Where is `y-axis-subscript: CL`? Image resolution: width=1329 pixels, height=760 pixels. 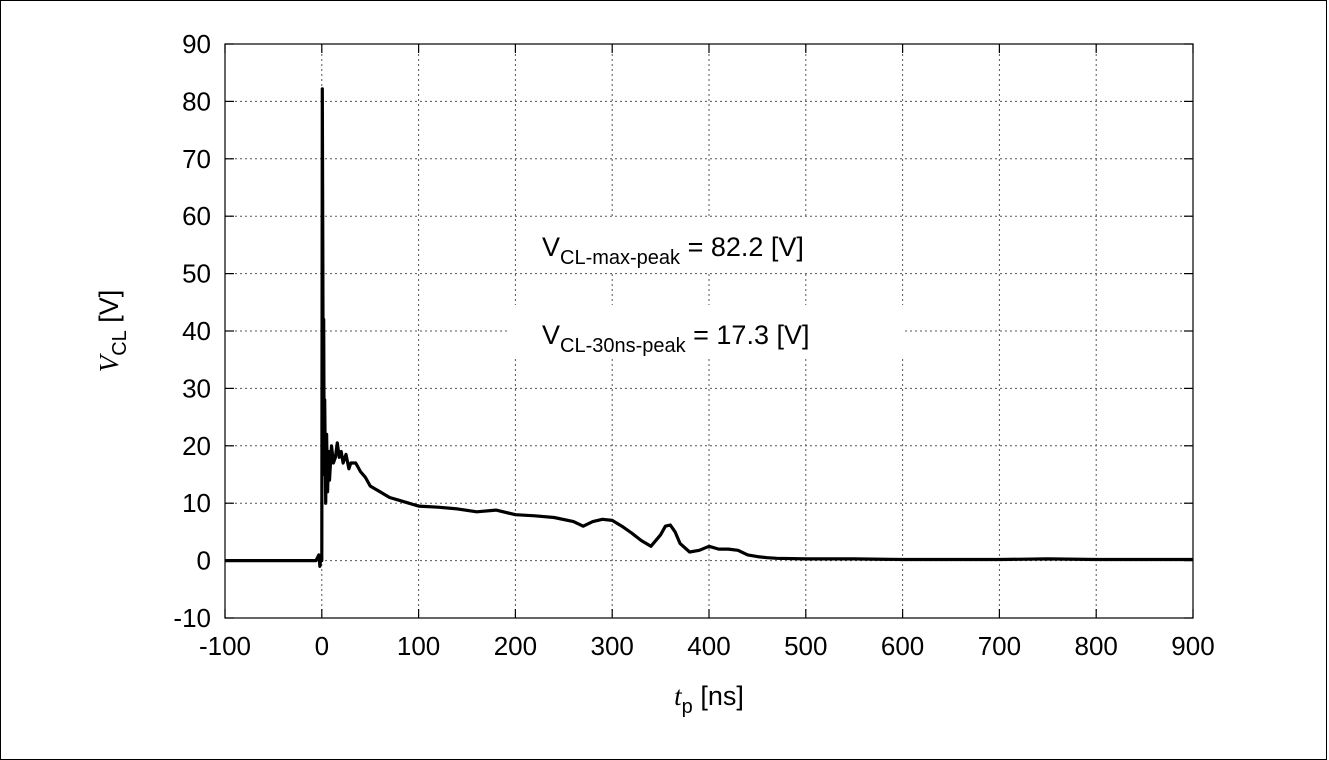 y-axis-subscript: CL is located at coordinates (120, 343).